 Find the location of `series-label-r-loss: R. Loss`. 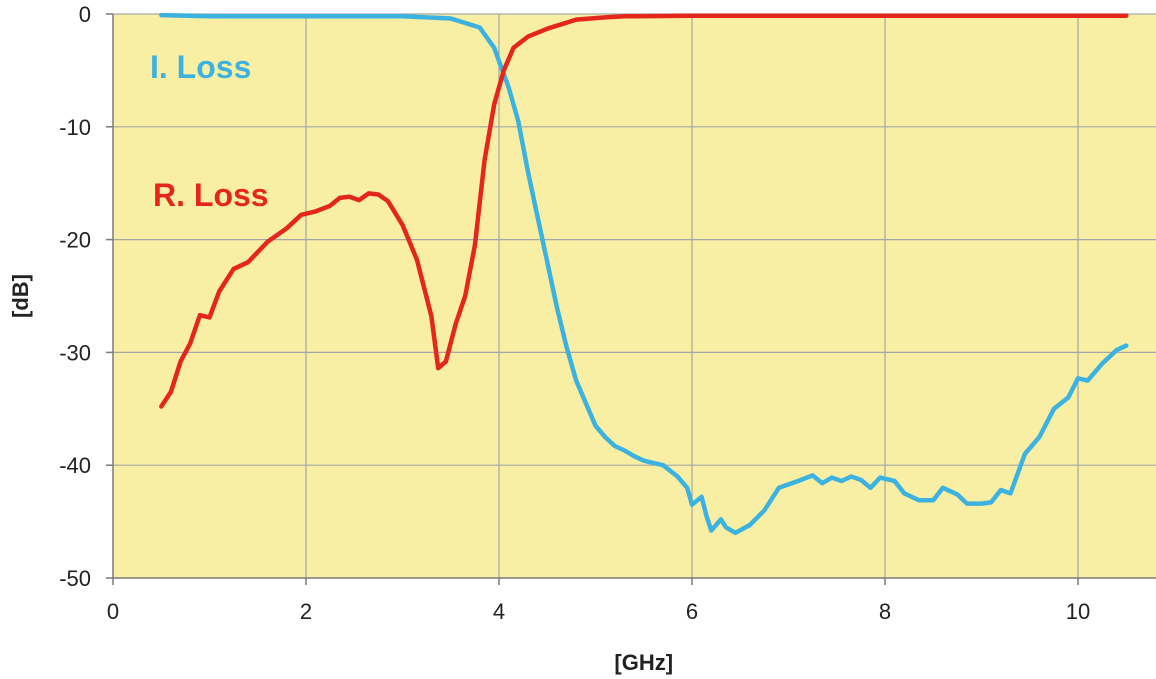

series-label-r-loss: R. Loss is located at coordinates (211, 195).